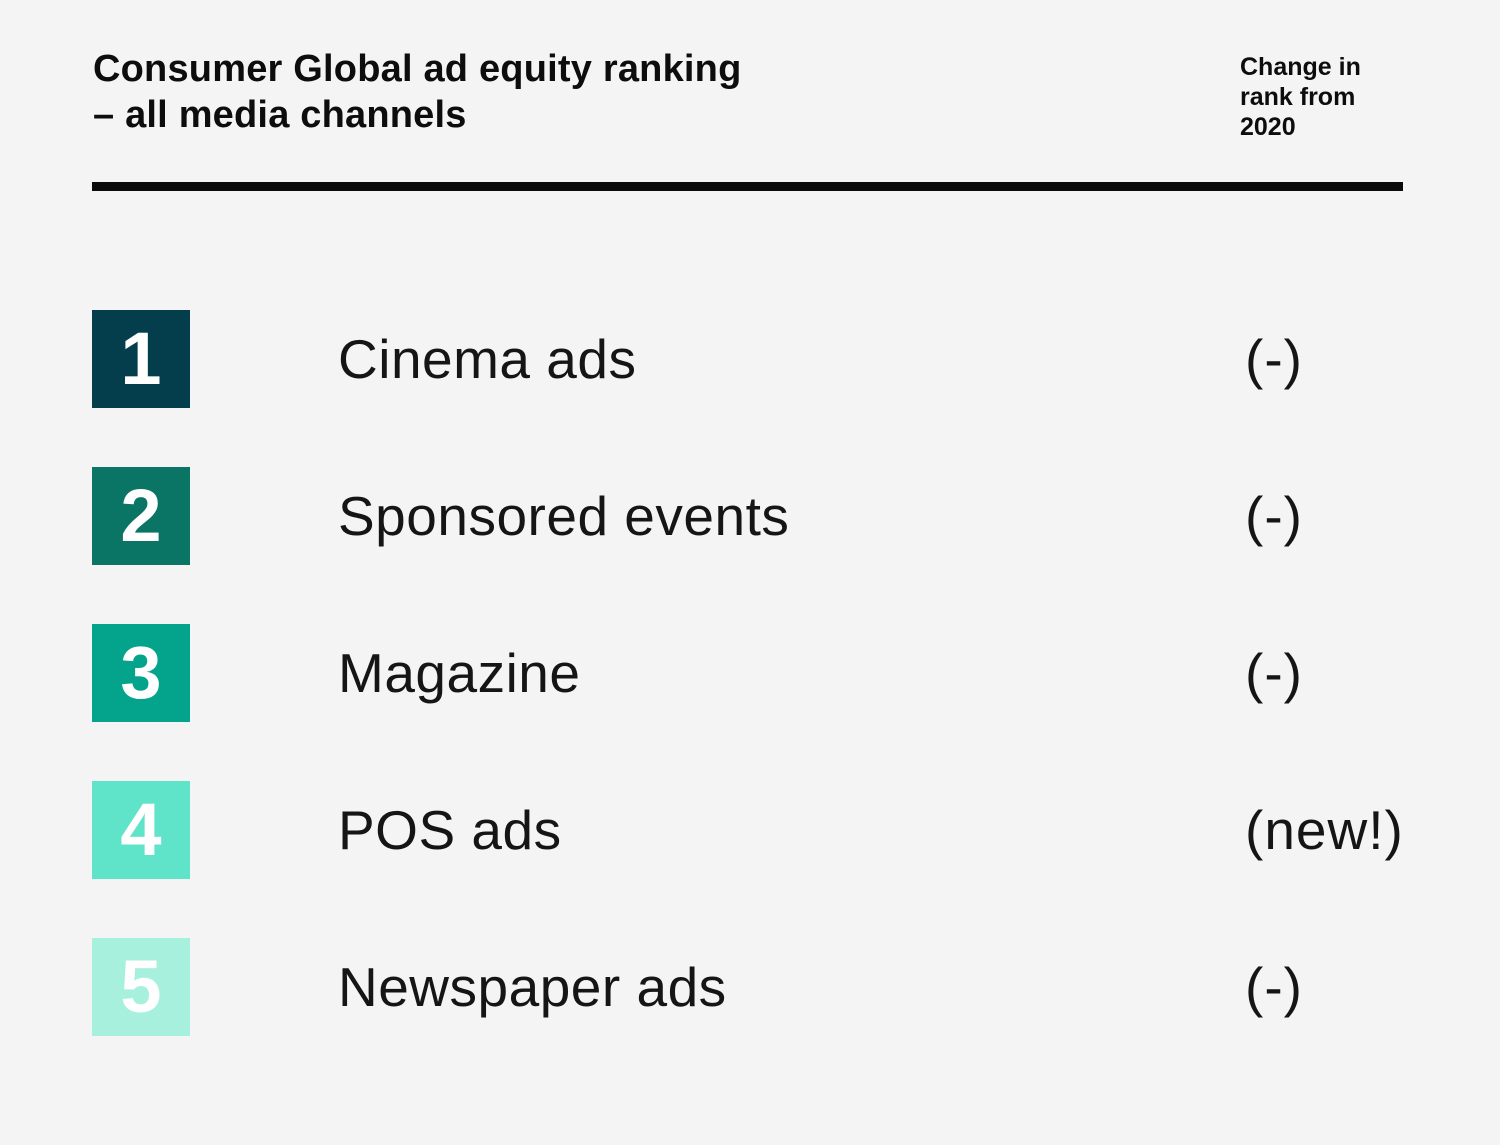  What do you see at coordinates (487, 359) in the screenshot?
I see `rank-1-label: Cinema ads` at bounding box center [487, 359].